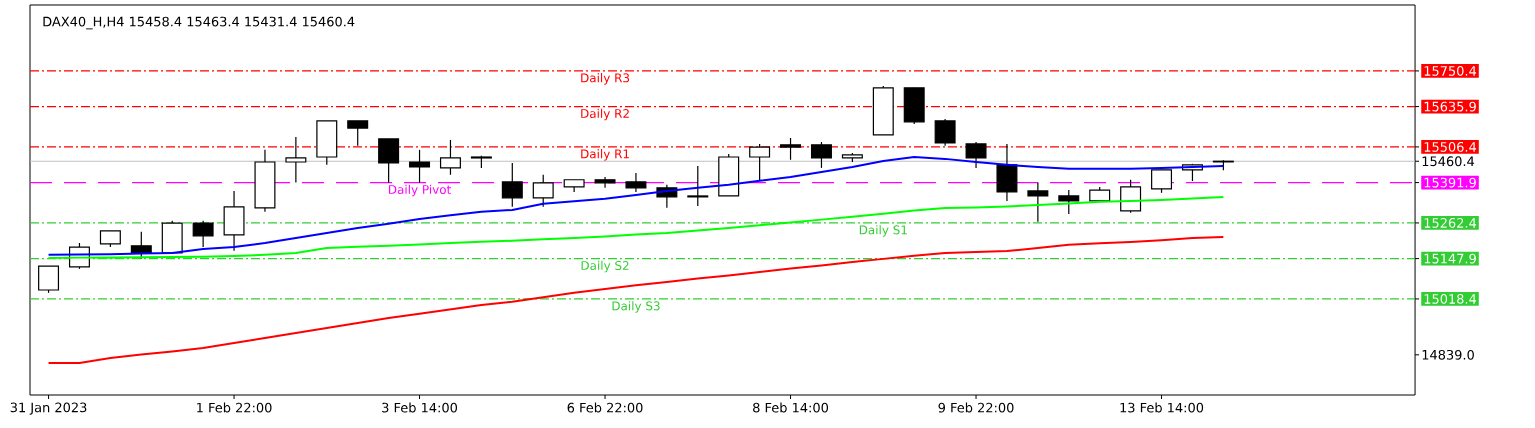  What do you see at coordinates (234, 407) in the screenshot?
I see `x-tick-label: 1 Feb 22:00` at bounding box center [234, 407].